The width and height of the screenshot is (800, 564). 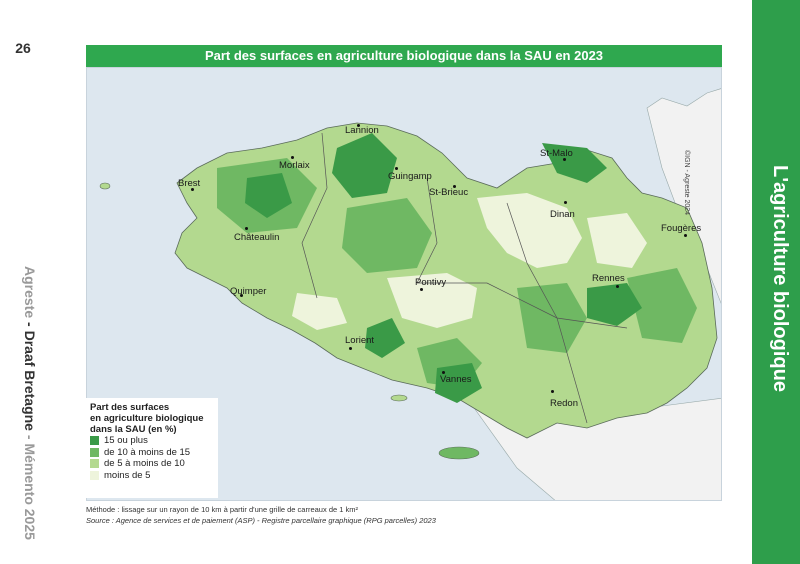 What do you see at coordinates (564, 403) in the screenshot?
I see `city-redon: Redon` at bounding box center [564, 403].